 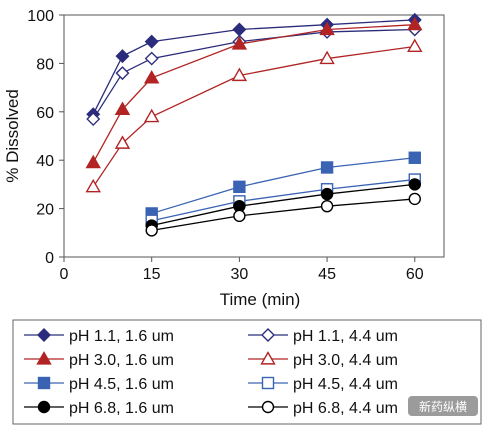 I want to click on x-tick-label: 45, so click(x=327, y=274).